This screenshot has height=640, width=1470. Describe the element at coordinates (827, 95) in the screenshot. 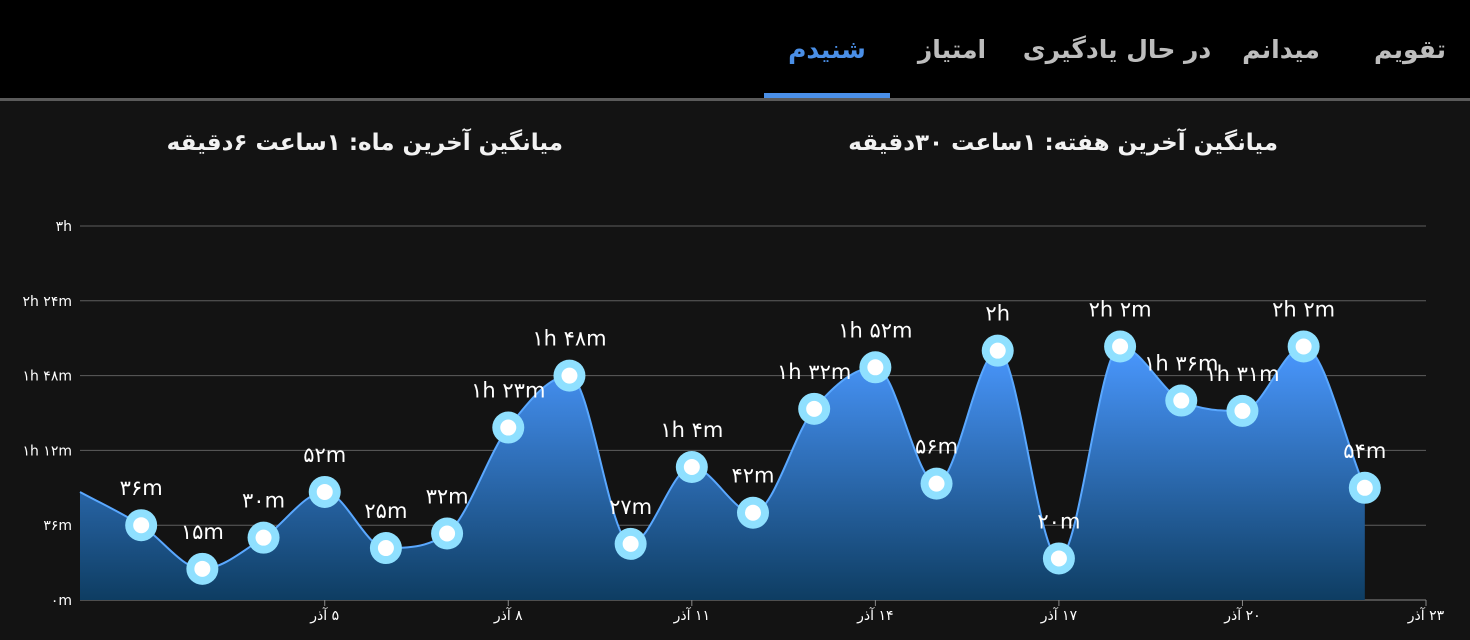

I see `active-tab-indicator` at that location.